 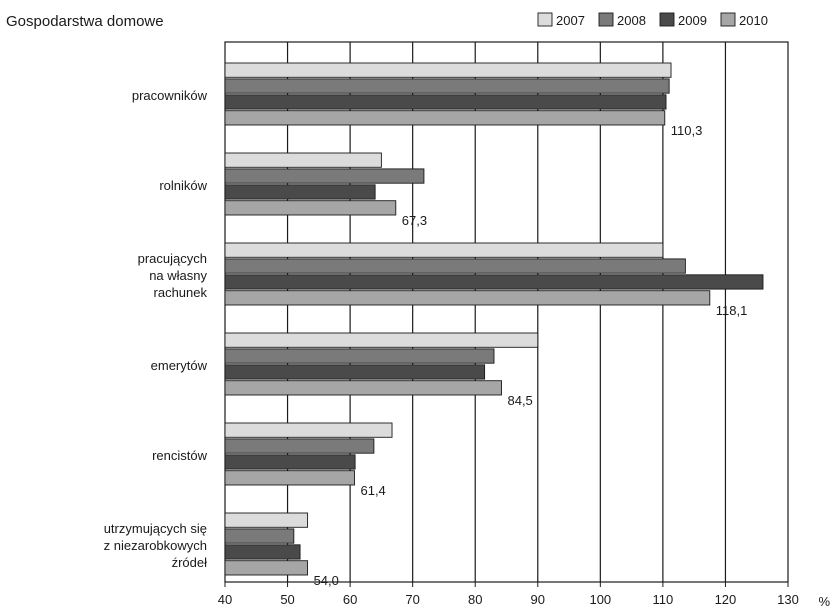 I want to click on x-tick-labels: 40 50 60 70 80 90 100 110 120 130, so click(x=508, y=599).